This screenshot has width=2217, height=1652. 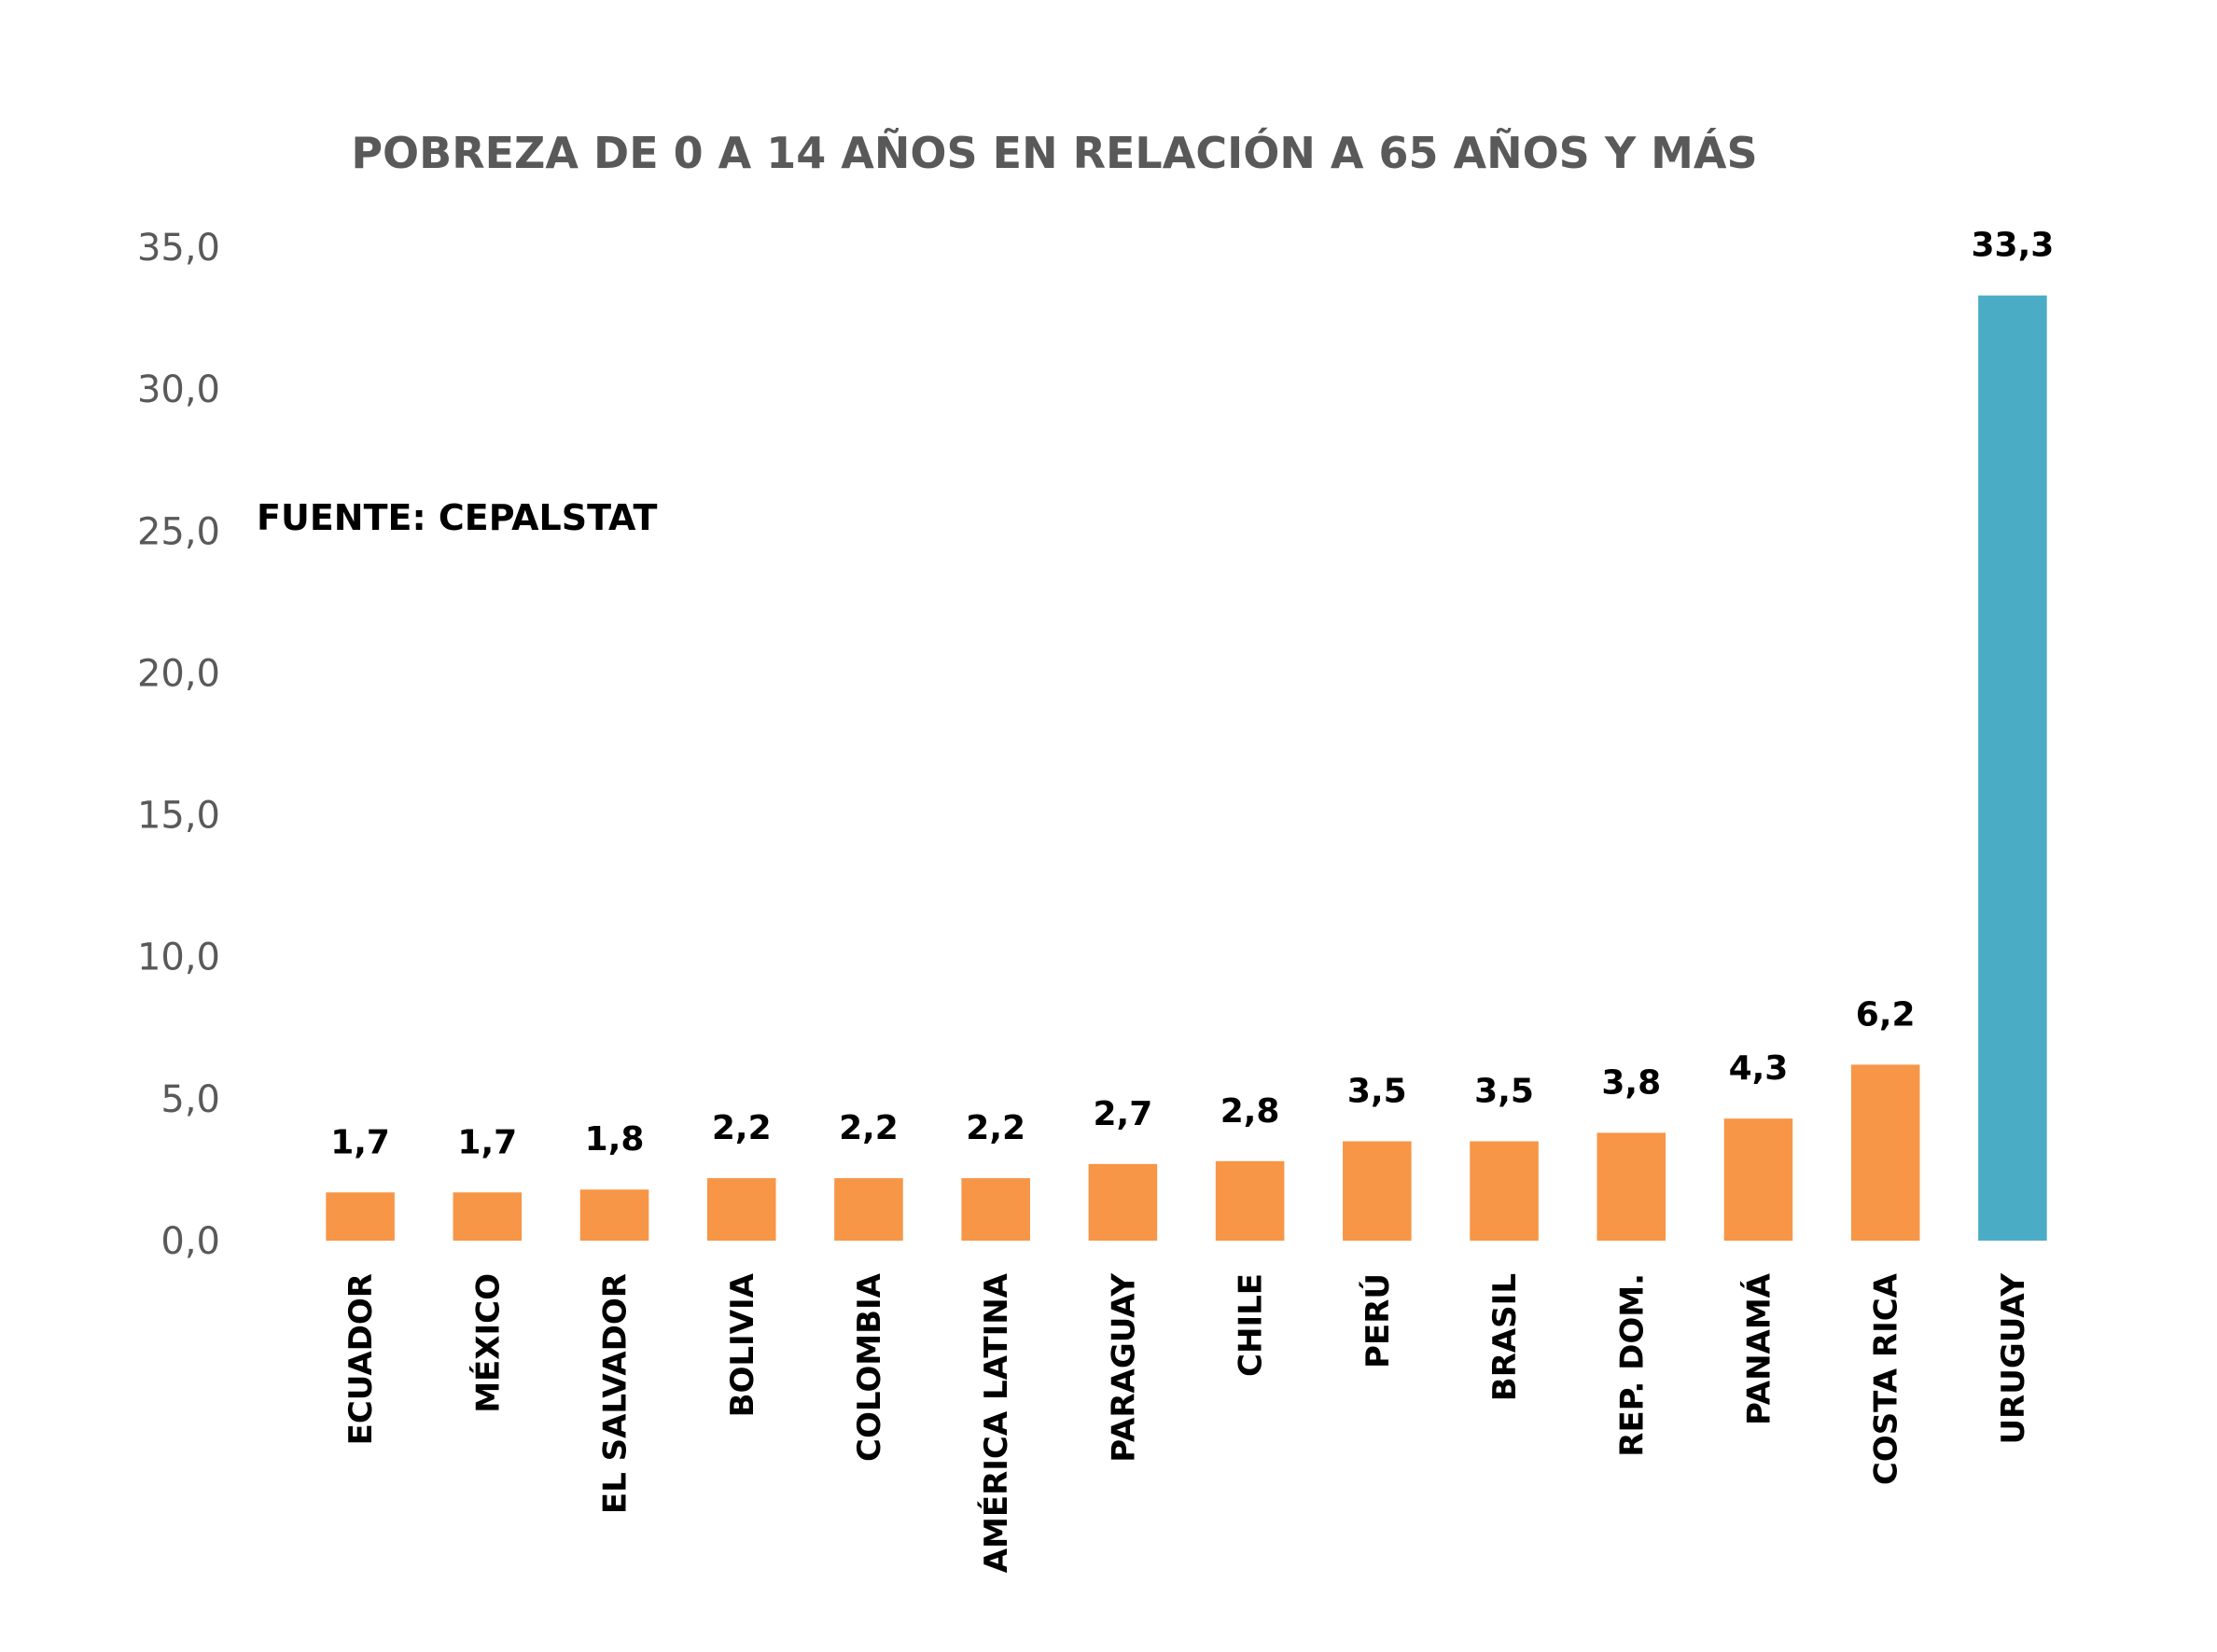 I want to click on data-label: 4,3, so click(x=1759, y=1068).